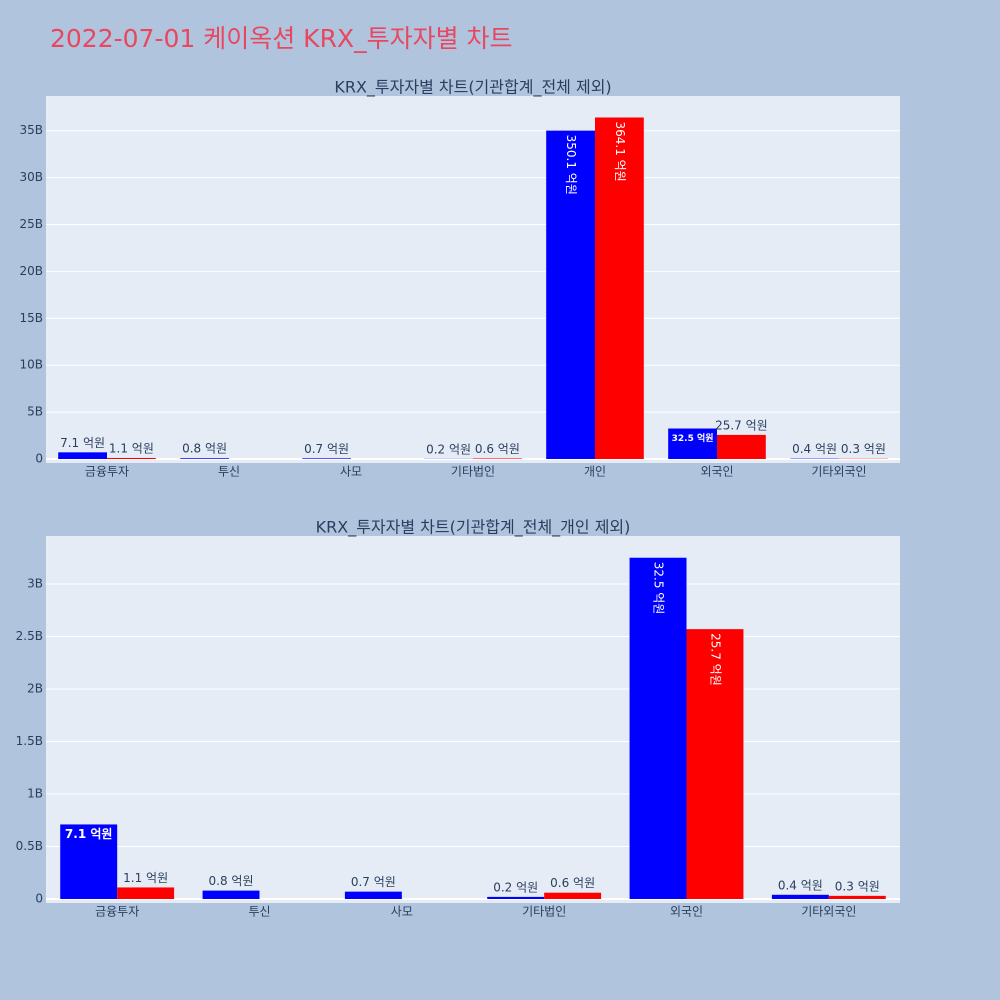  What do you see at coordinates (31, 318) in the screenshot?
I see `y-tick-label: 15B` at bounding box center [31, 318].